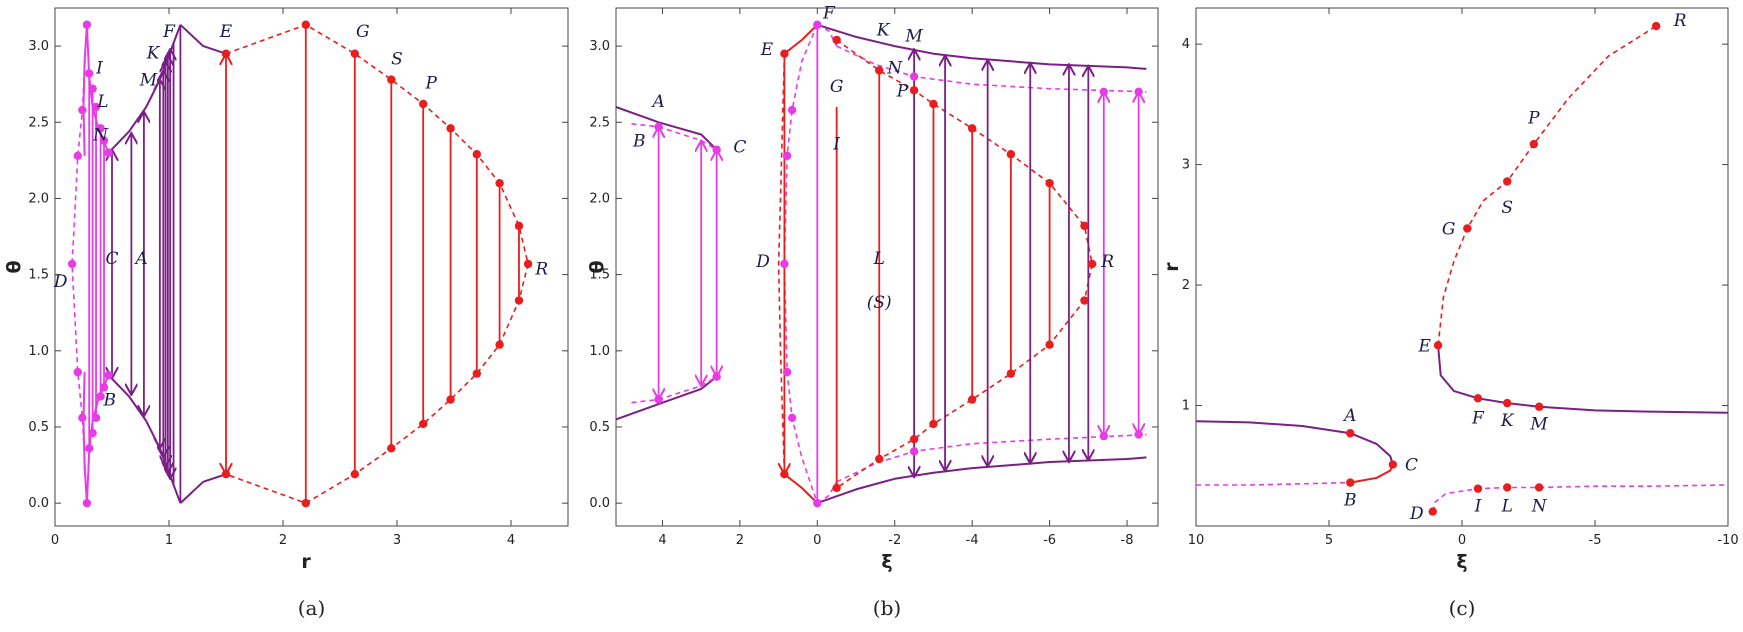  Describe the element at coordinates (363, 32) in the screenshot. I see `point-label: G` at that location.